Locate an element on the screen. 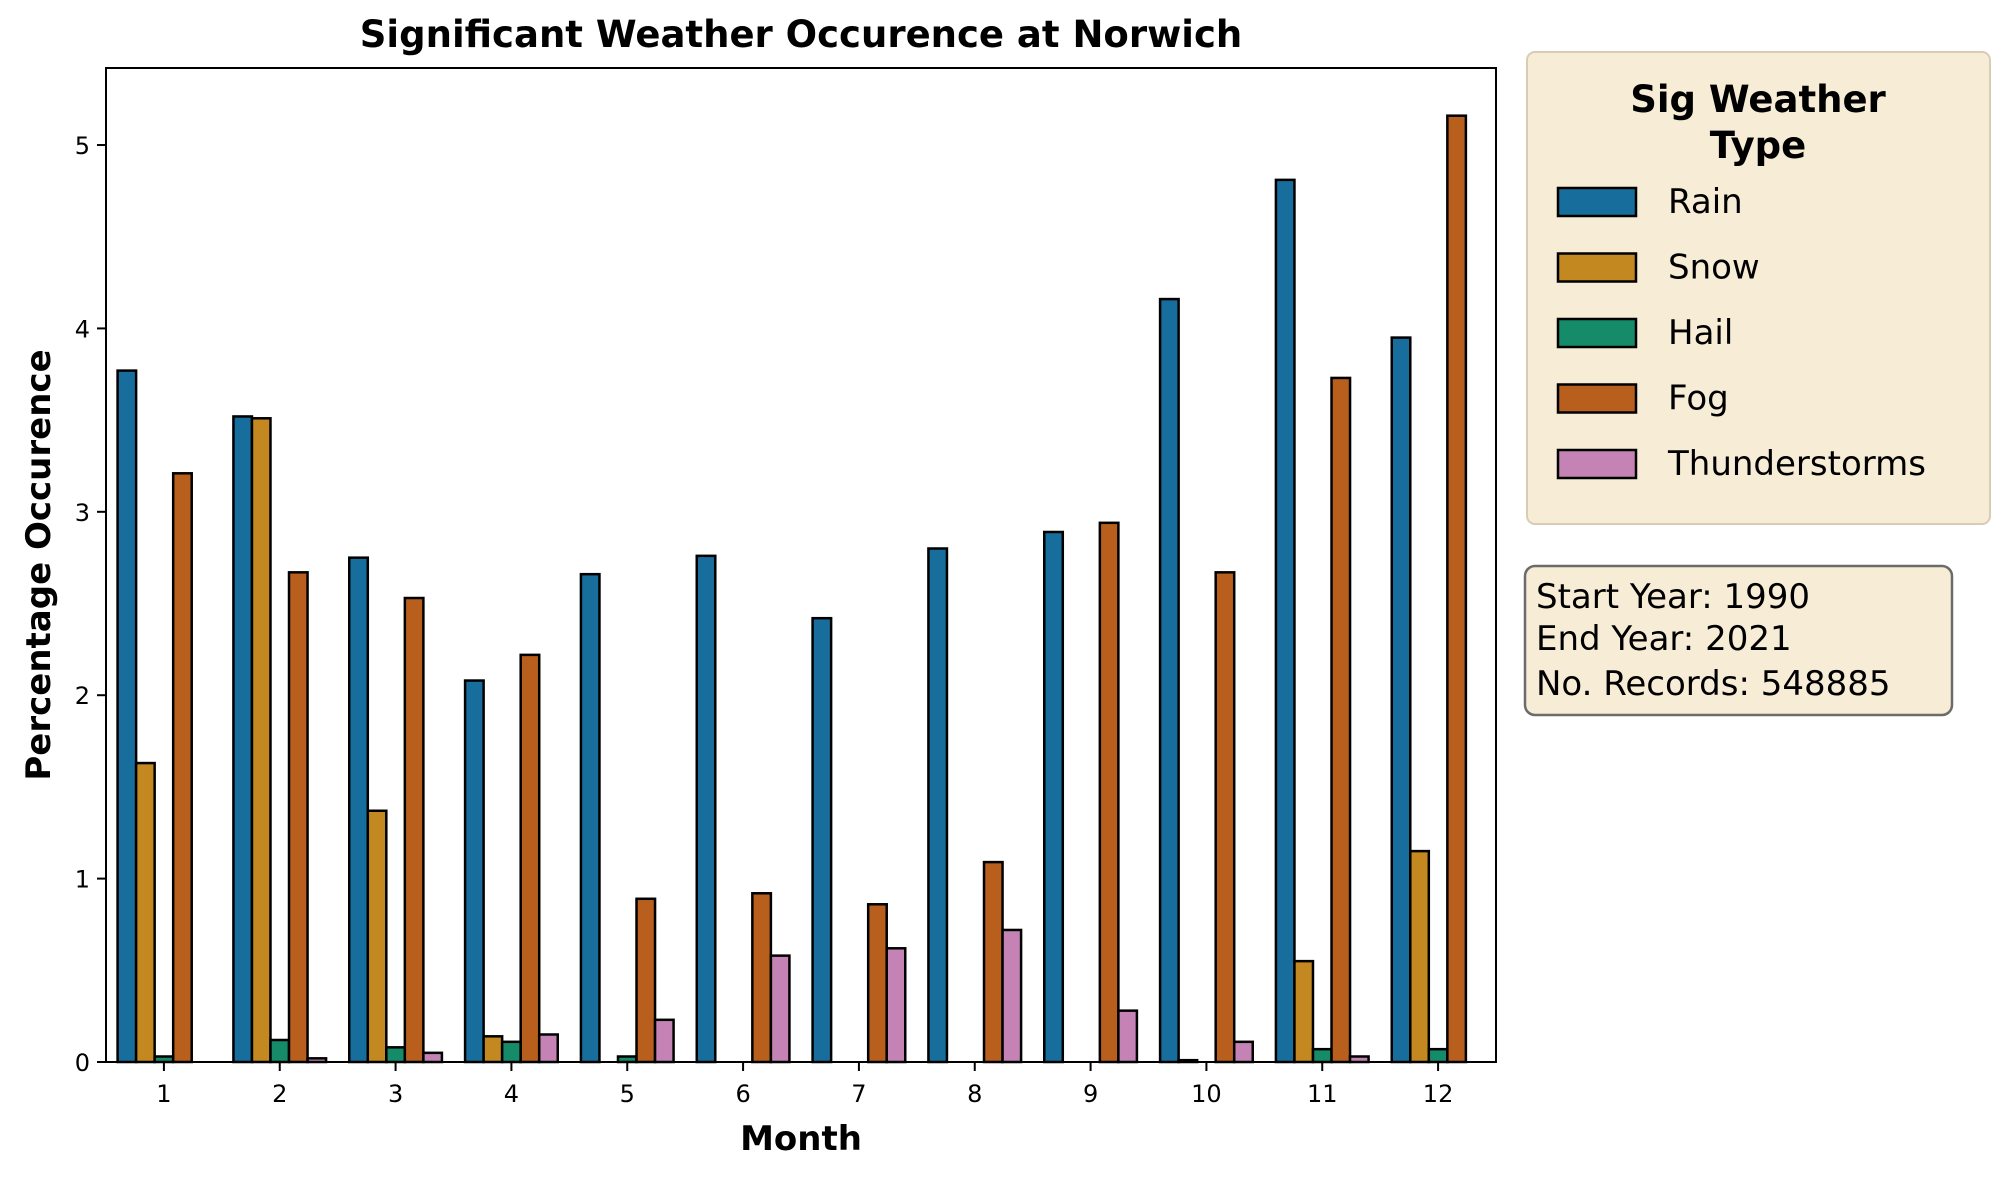 The image size is (1999, 1179). y-tick-label: 0 is located at coordinates (82, 1063).